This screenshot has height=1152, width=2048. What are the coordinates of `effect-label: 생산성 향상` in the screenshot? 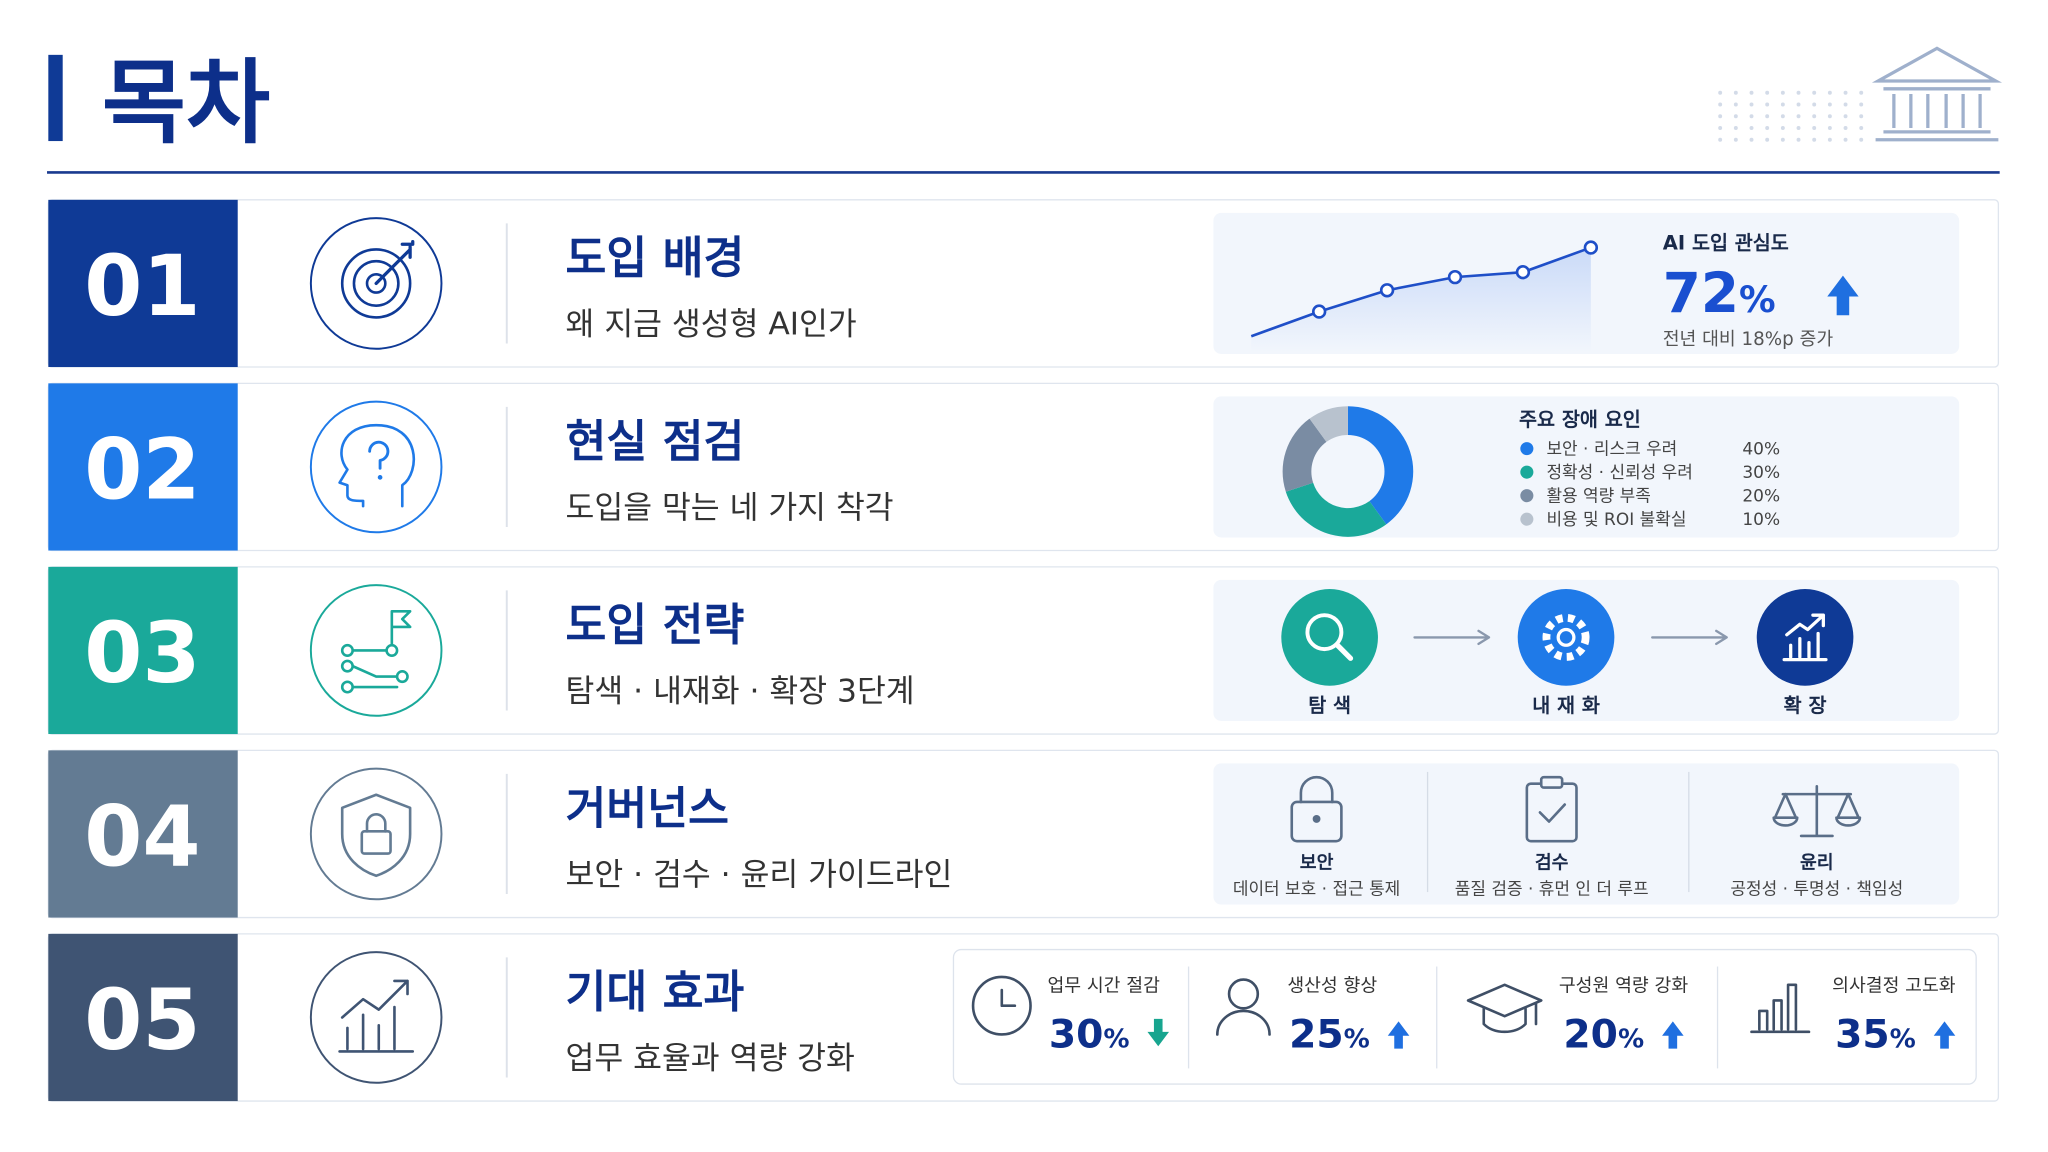 It's located at (1332, 985).